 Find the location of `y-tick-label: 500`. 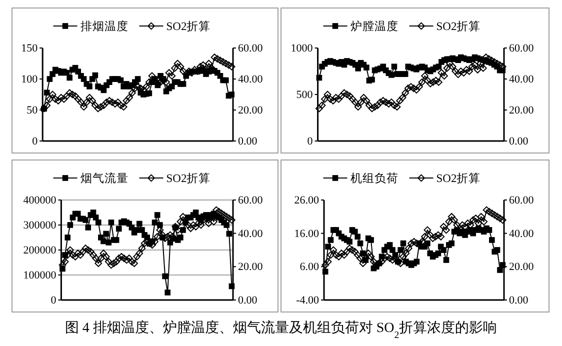

y-tick-label: 500 is located at coordinates (305, 95).